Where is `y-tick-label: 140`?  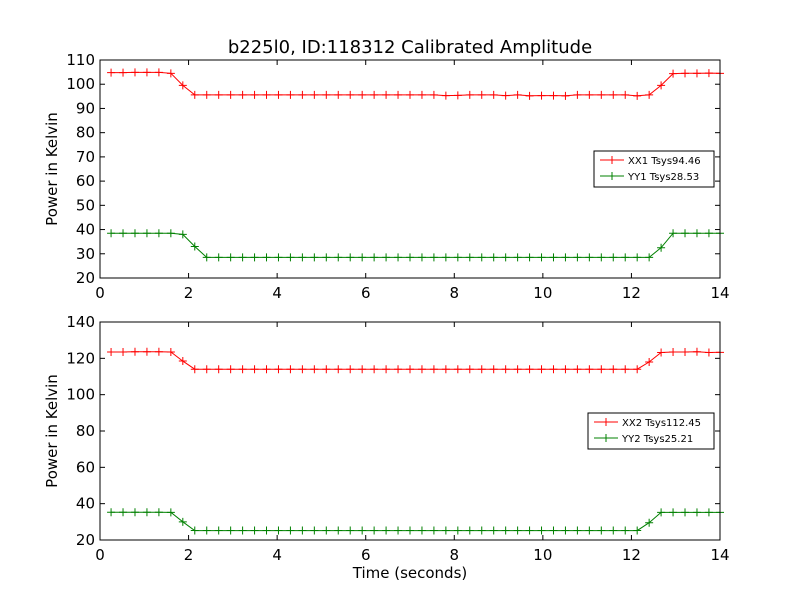 y-tick-label: 140 is located at coordinates (80, 322).